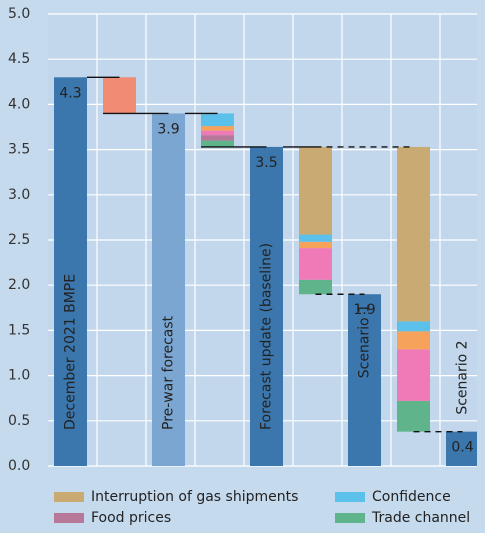 This screenshot has width=485, height=533. What do you see at coordinates (169, 372) in the screenshot?
I see `bar-label: Pre-war forecast` at bounding box center [169, 372].